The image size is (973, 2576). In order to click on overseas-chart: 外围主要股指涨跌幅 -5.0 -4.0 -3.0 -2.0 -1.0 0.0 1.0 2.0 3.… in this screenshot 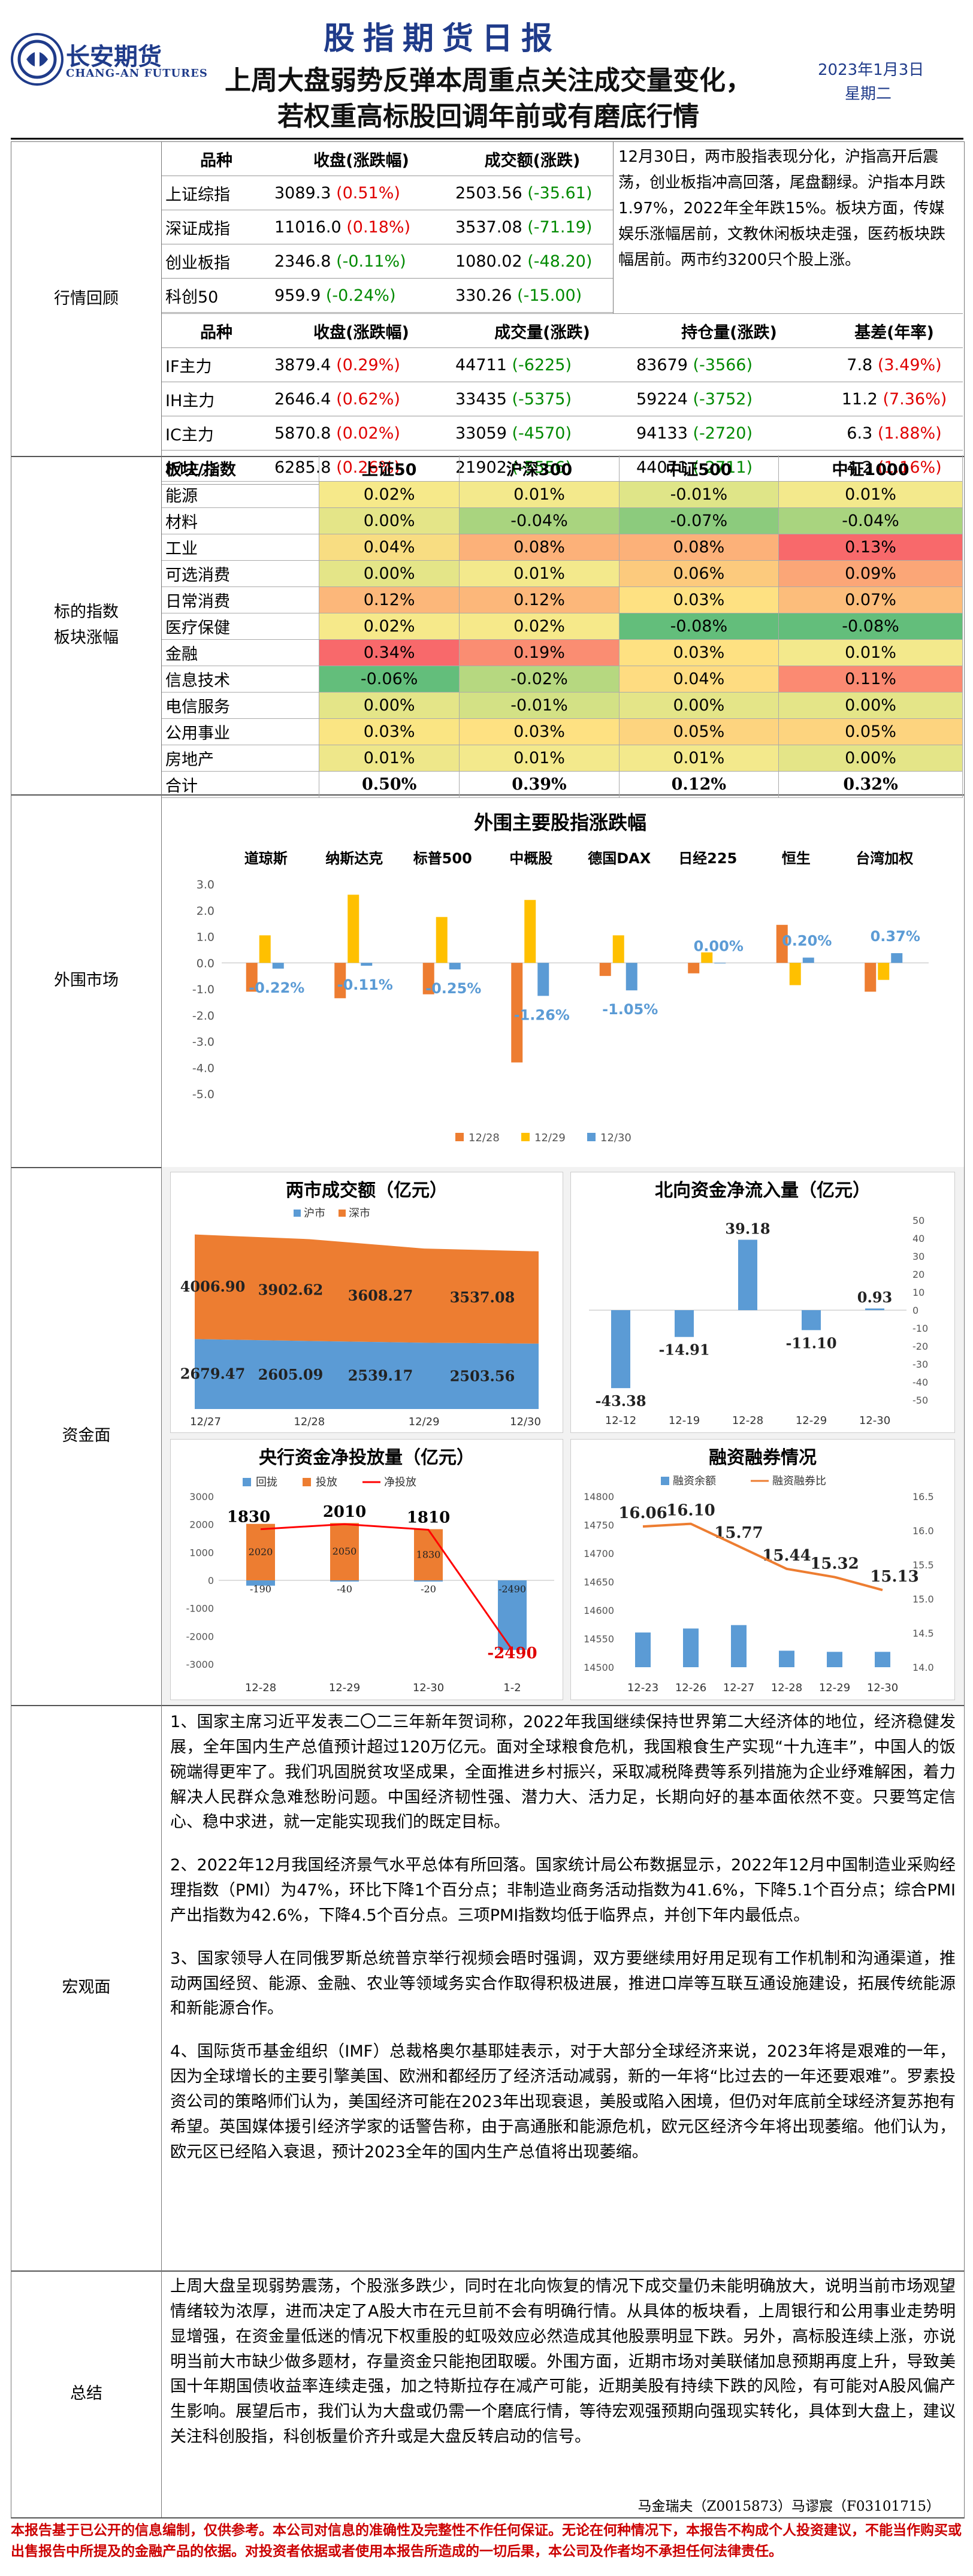, I will do `click(560, 980)`.